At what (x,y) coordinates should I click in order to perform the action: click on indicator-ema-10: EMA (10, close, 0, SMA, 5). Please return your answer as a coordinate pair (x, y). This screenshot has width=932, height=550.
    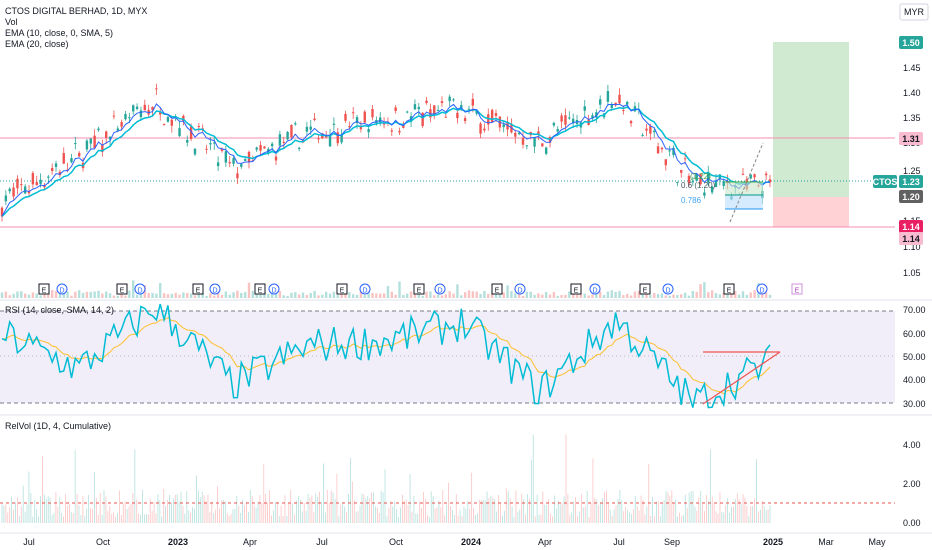
    Looking at the image, I should click on (59, 33).